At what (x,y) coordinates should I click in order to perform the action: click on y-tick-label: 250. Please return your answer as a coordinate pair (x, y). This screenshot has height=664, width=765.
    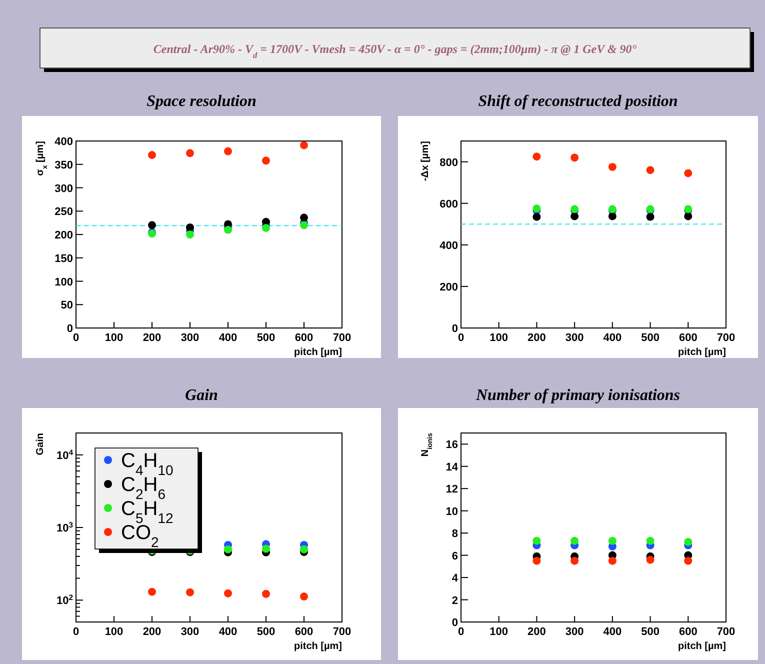
    Looking at the image, I should click on (63, 212).